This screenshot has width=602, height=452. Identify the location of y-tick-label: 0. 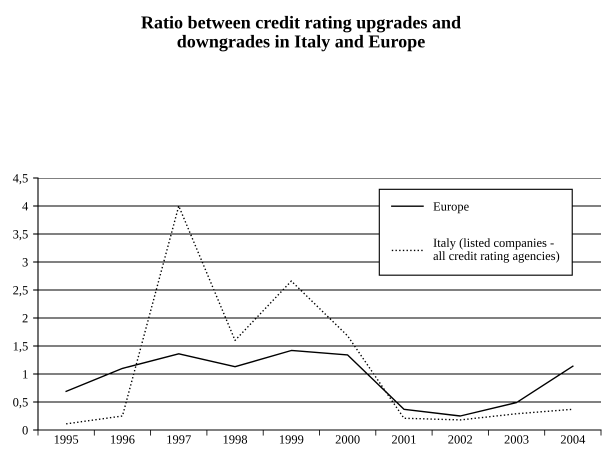
(25, 430).